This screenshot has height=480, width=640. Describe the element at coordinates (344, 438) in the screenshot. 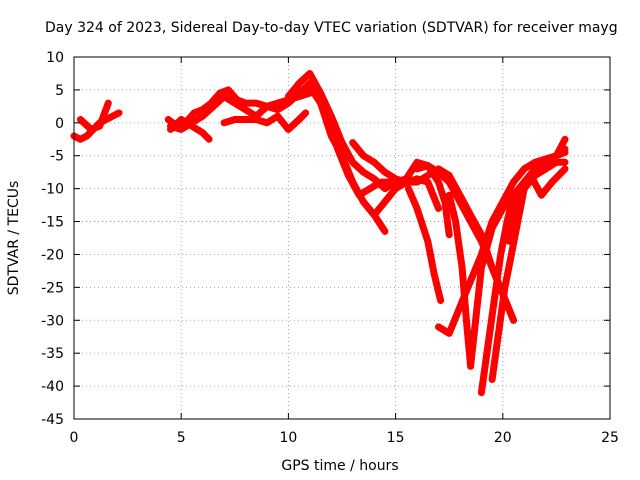

I see `x-tick-labels: 0 5 10 15 20 25` at that location.